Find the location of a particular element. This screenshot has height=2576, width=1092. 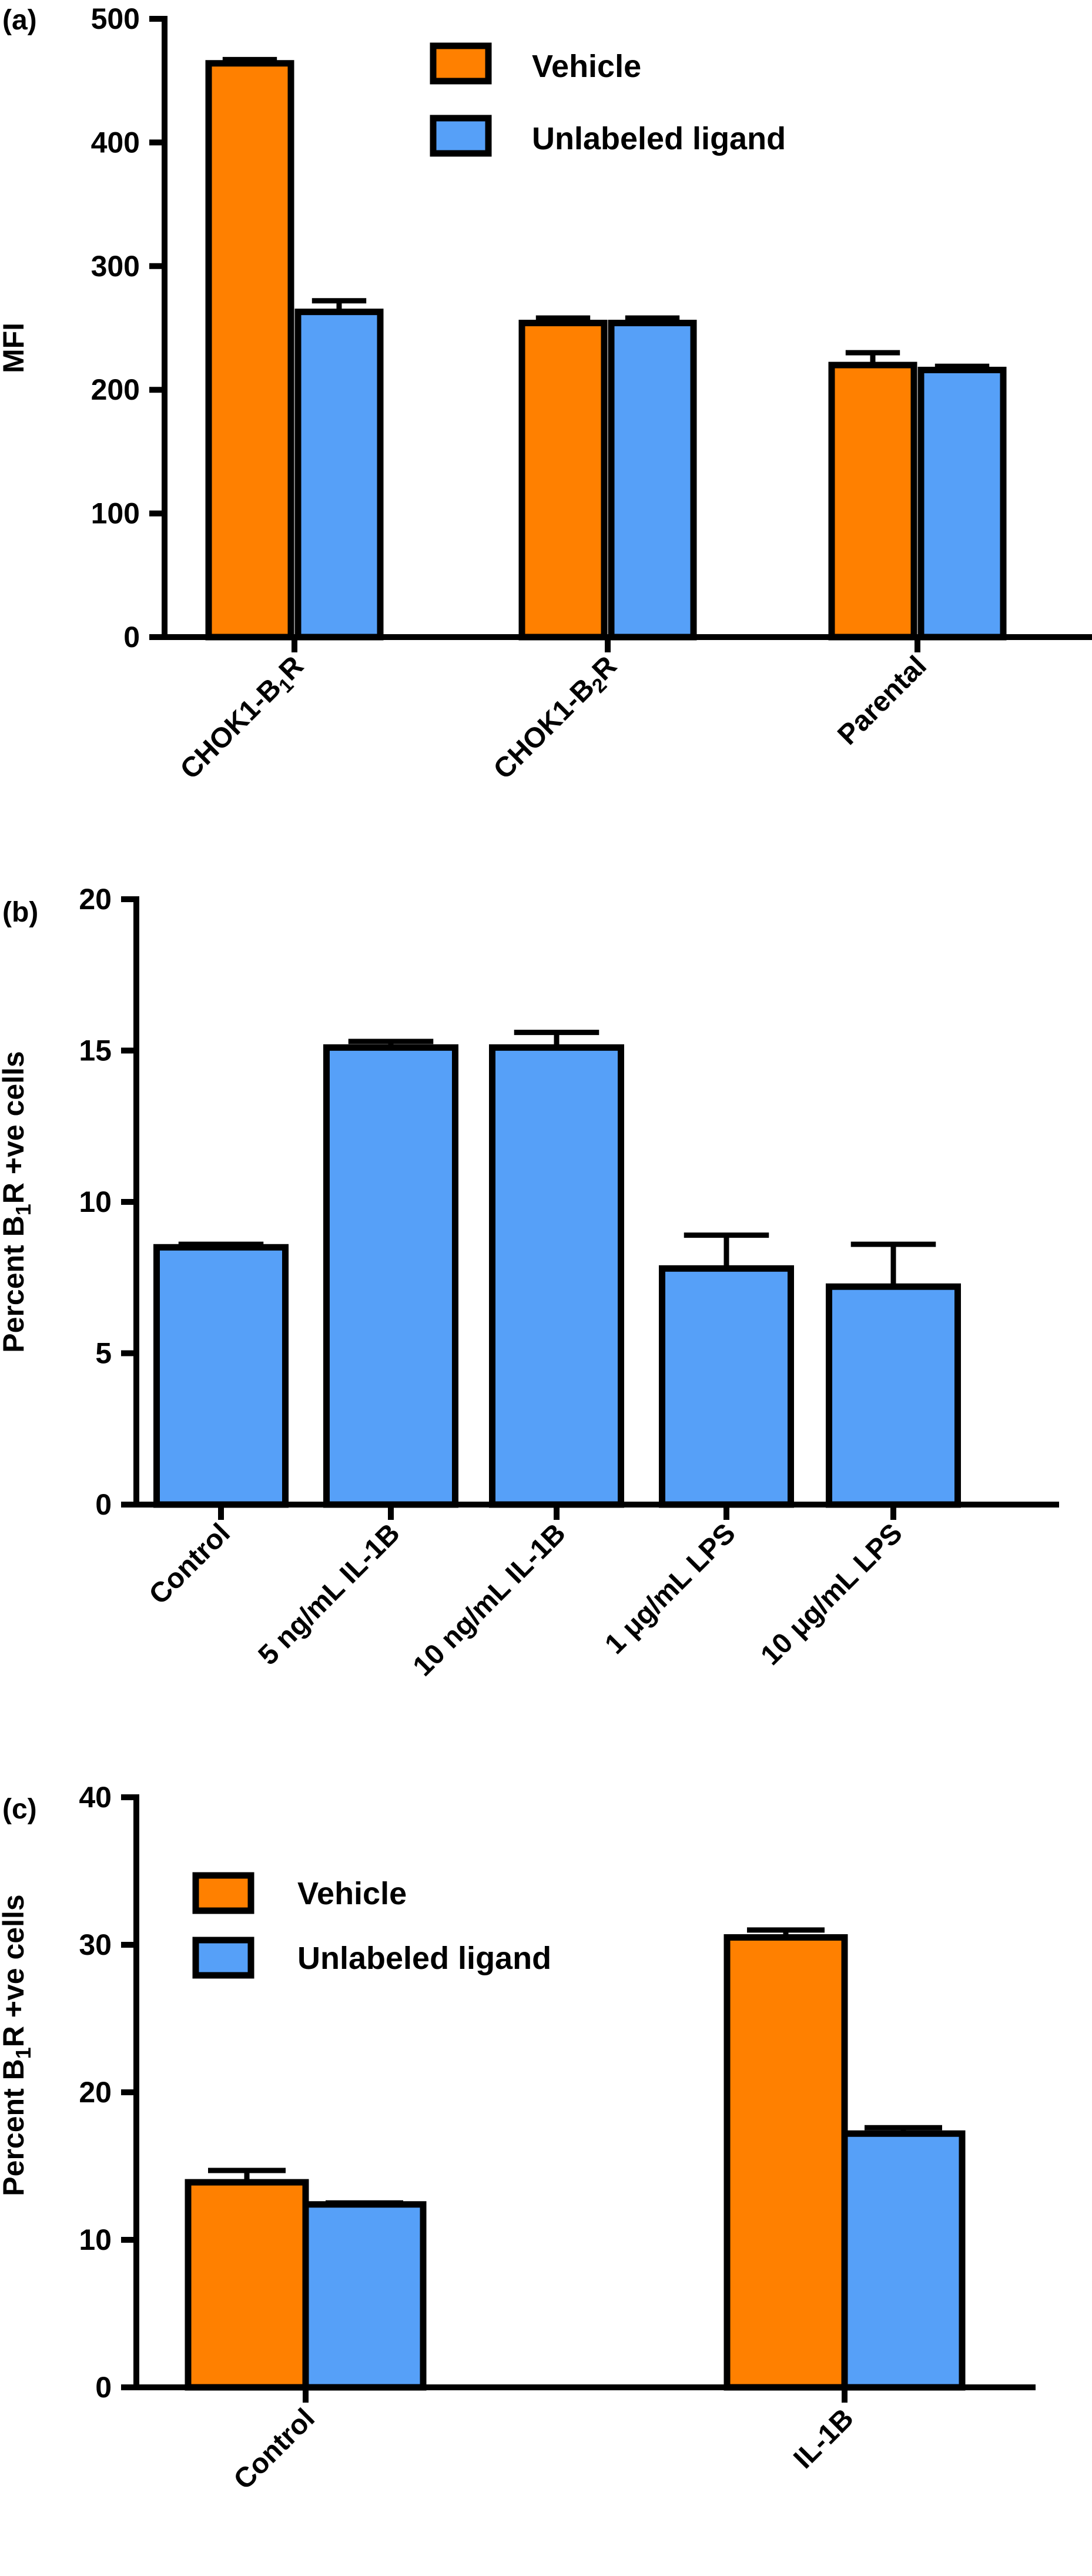

x-tick-label: CHOK1-B1R is located at coordinates (244, 719).